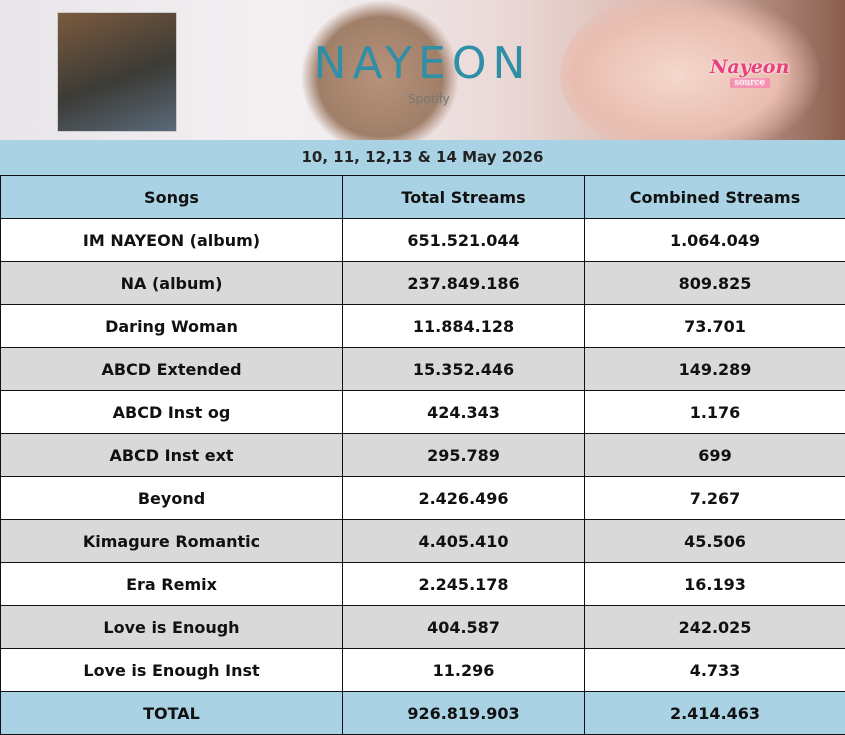 The height and width of the screenshot is (735, 845). Describe the element at coordinates (714, 369) in the screenshot. I see `table-cell: 149.289` at that location.